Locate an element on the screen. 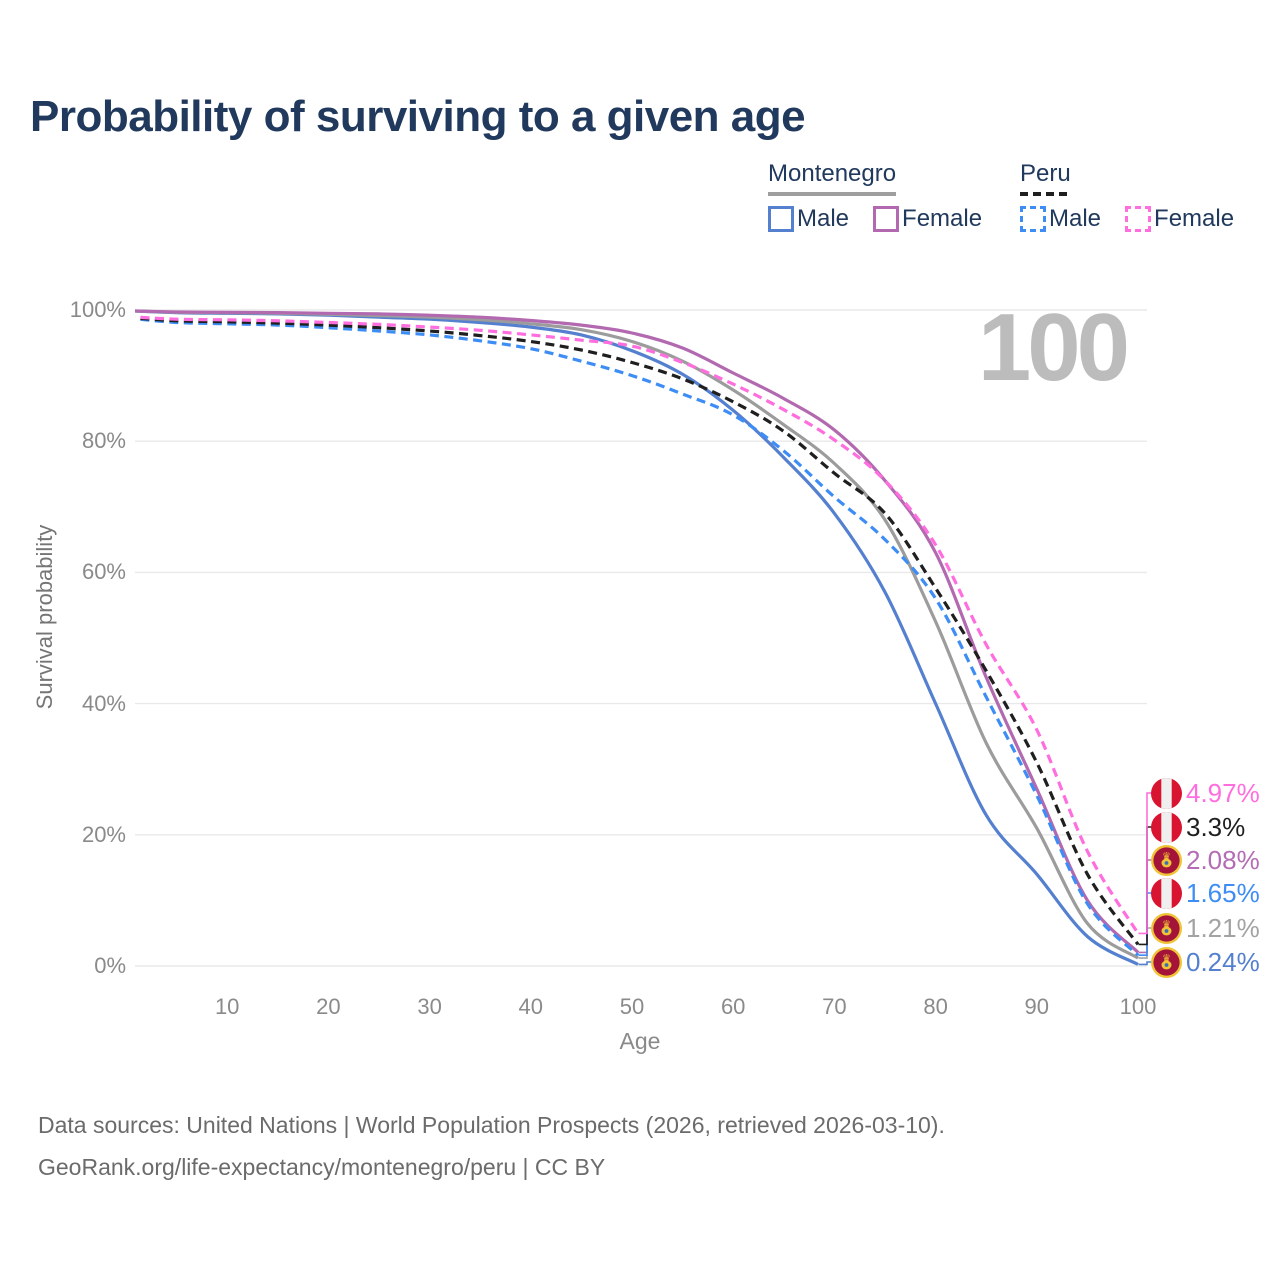  end-label-value: 3.3% is located at coordinates (1216, 827).